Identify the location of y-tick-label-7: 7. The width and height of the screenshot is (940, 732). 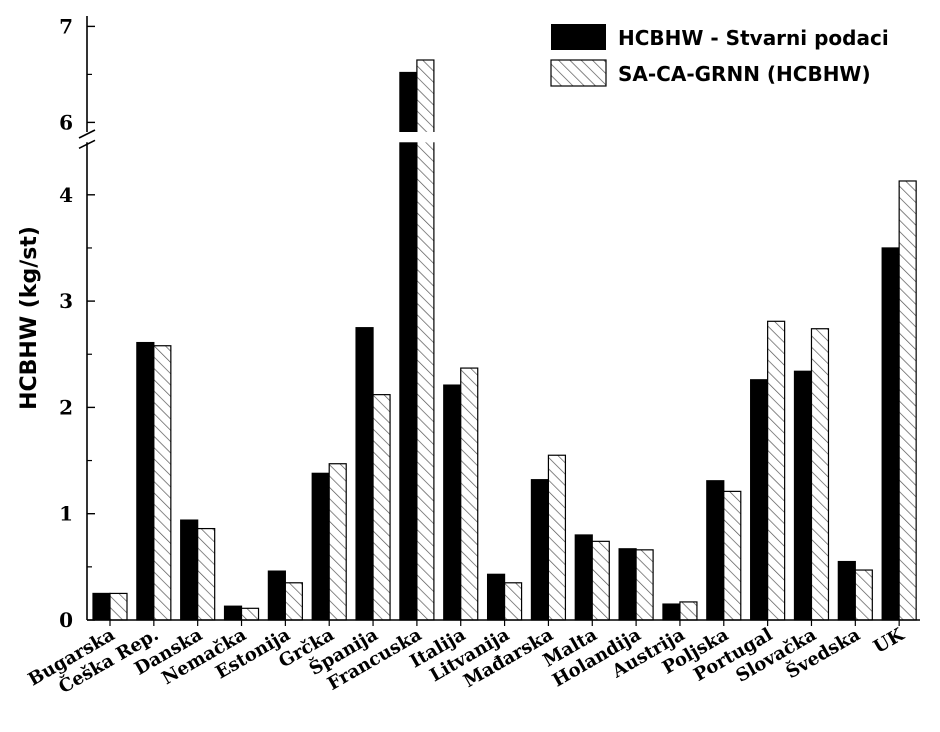
(66, 26).